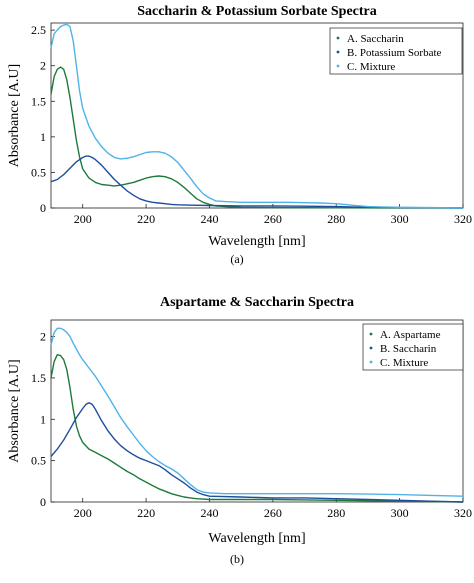 The height and width of the screenshot is (583, 474). I want to click on caption-b: (b), so click(237, 559).